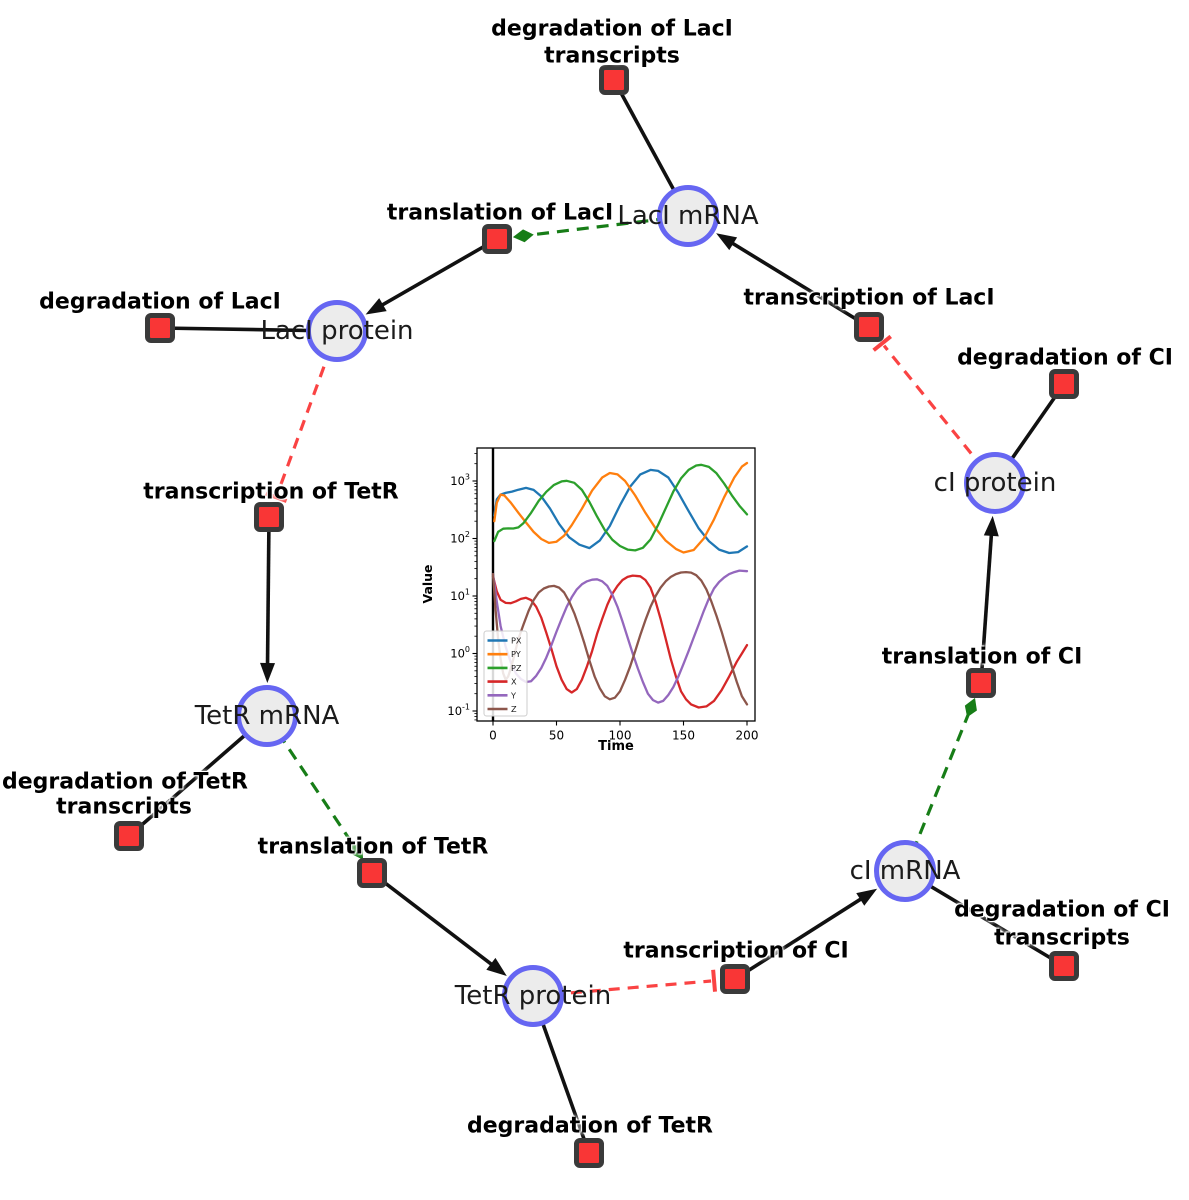  I want to click on y-tick-label: 10⁰, so click(460, 653).